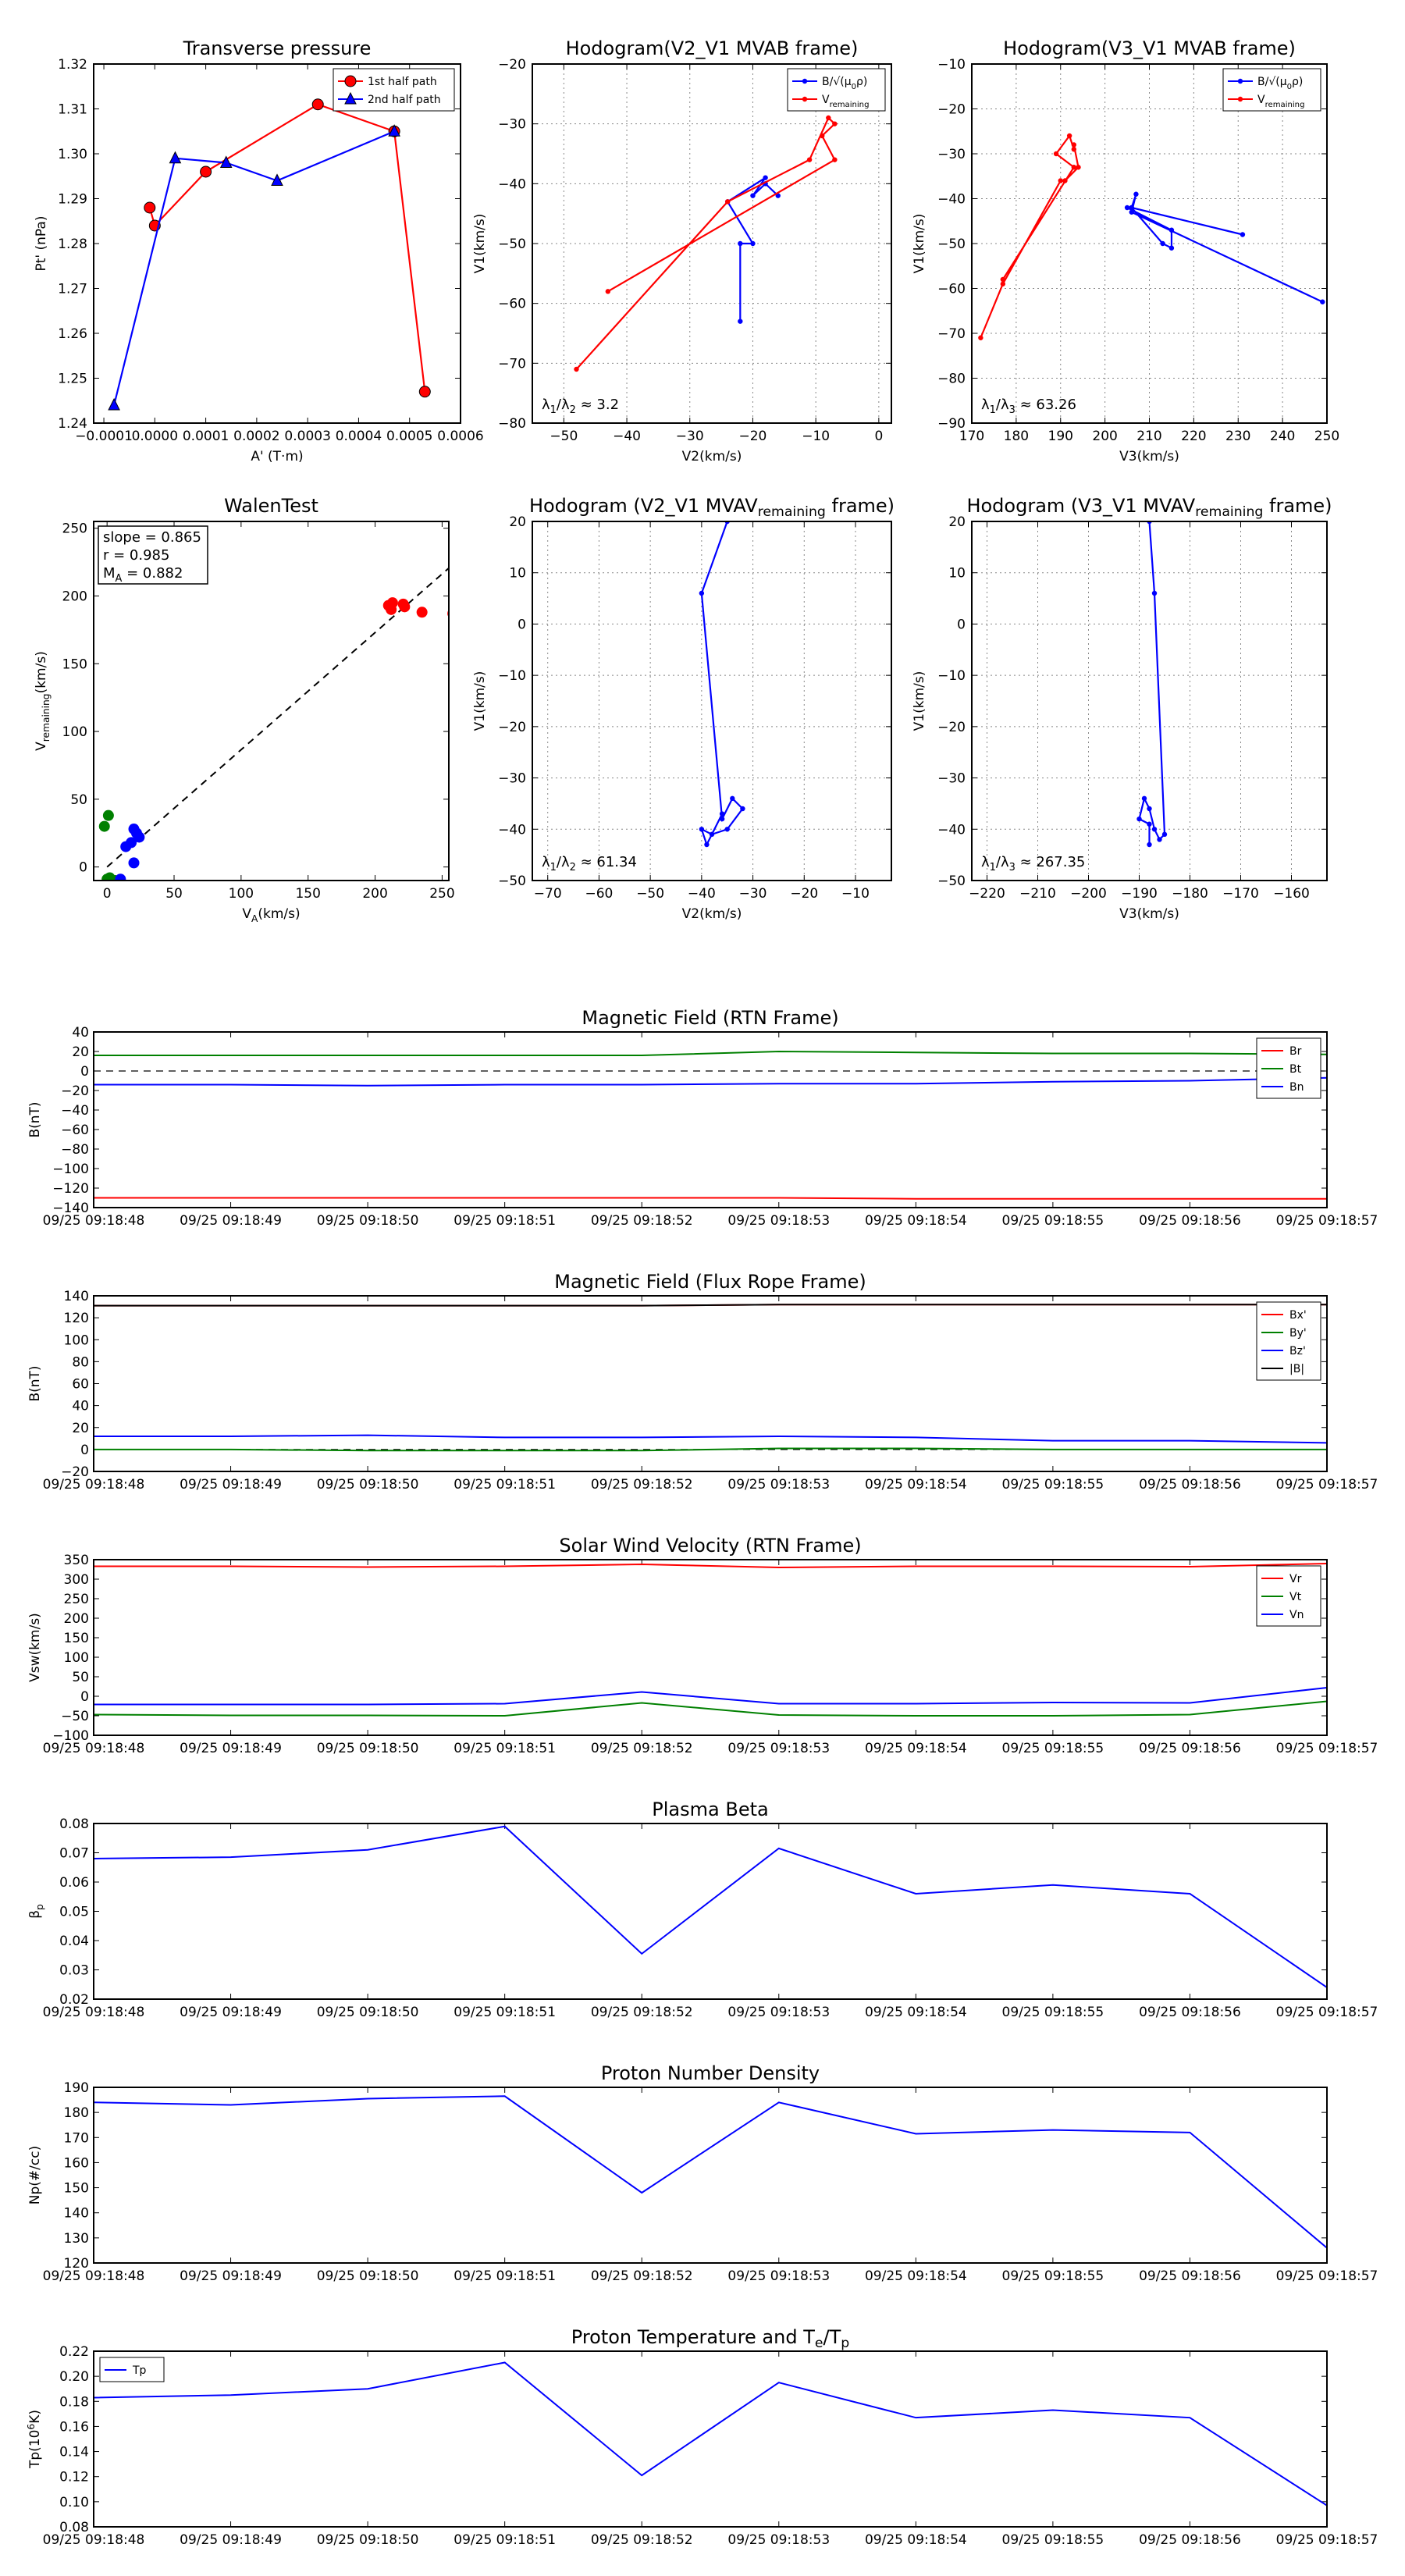 This screenshot has width=1405, height=2576. I want to click on y-tick-label: 0.12, so click(74, 2477).